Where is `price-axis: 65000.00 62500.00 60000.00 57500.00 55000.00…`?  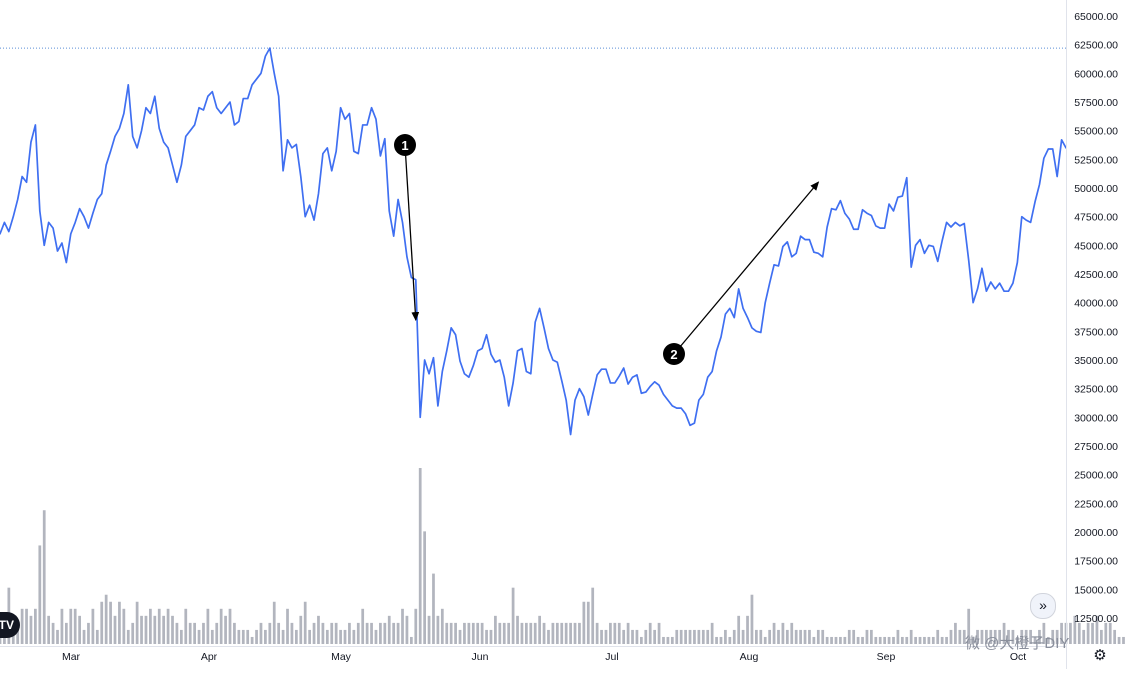 price-axis: 65000.00 62500.00 60000.00 57500.00 55000.00… is located at coordinates (1092, 334).